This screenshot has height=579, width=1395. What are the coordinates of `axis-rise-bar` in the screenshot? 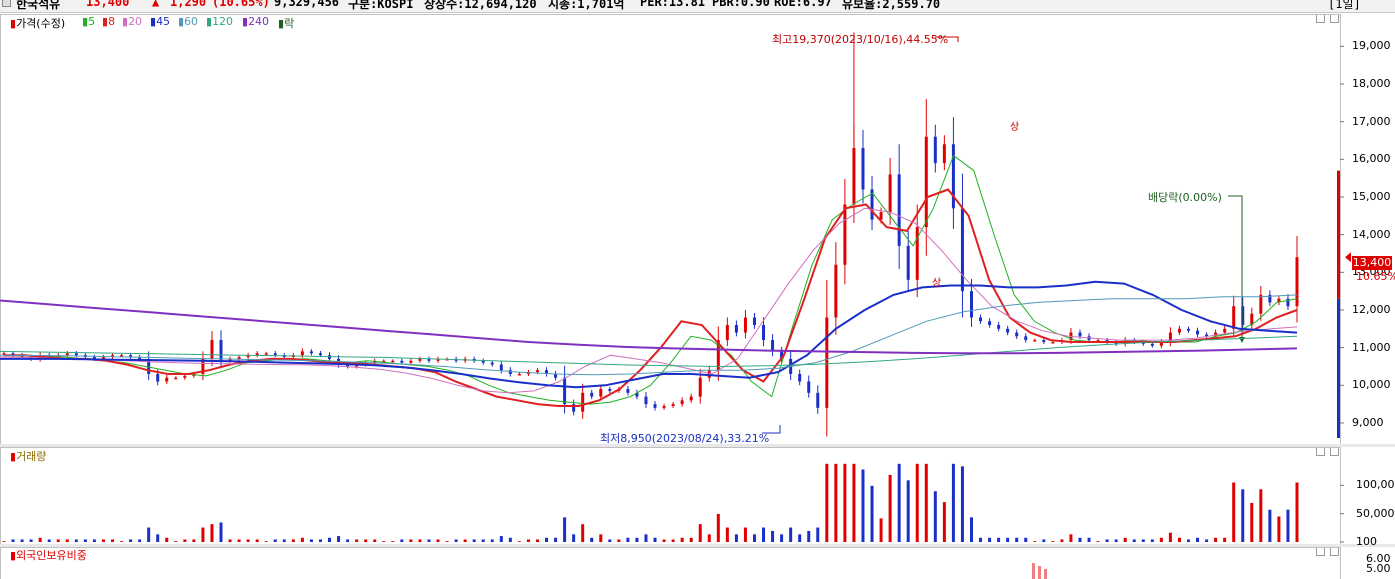 It's located at (1338, 234).